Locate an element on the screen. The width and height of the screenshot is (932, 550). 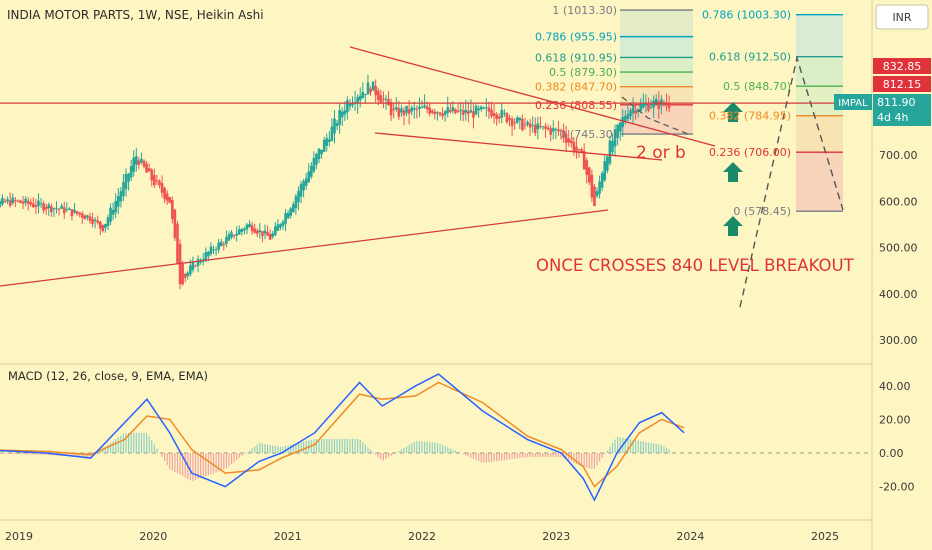
price-axis-label: 300.00 is located at coordinates (898, 340).